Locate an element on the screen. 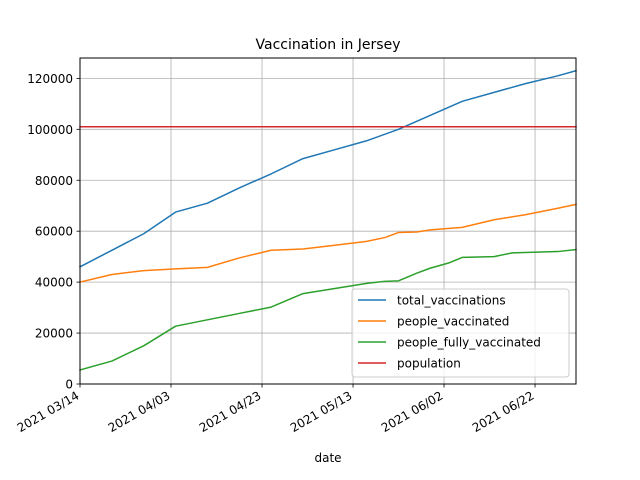 The image size is (640, 480). x-tick-label: 2021 04/03 is located at coordinates (139, 411).